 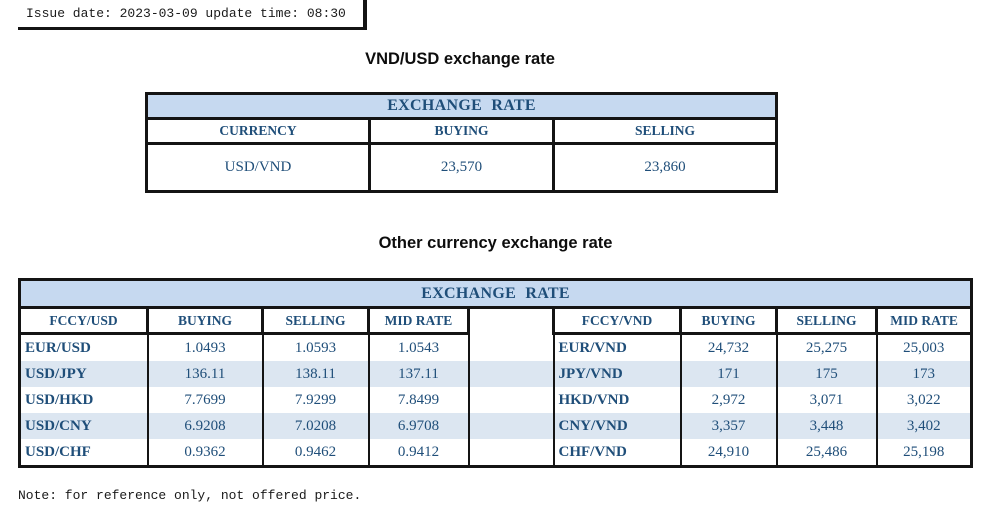 What do you see at coordinates (728, 400) in the screenshot?
I see `buying-rate-cell: 2,972` at bounding box center [728, 400].